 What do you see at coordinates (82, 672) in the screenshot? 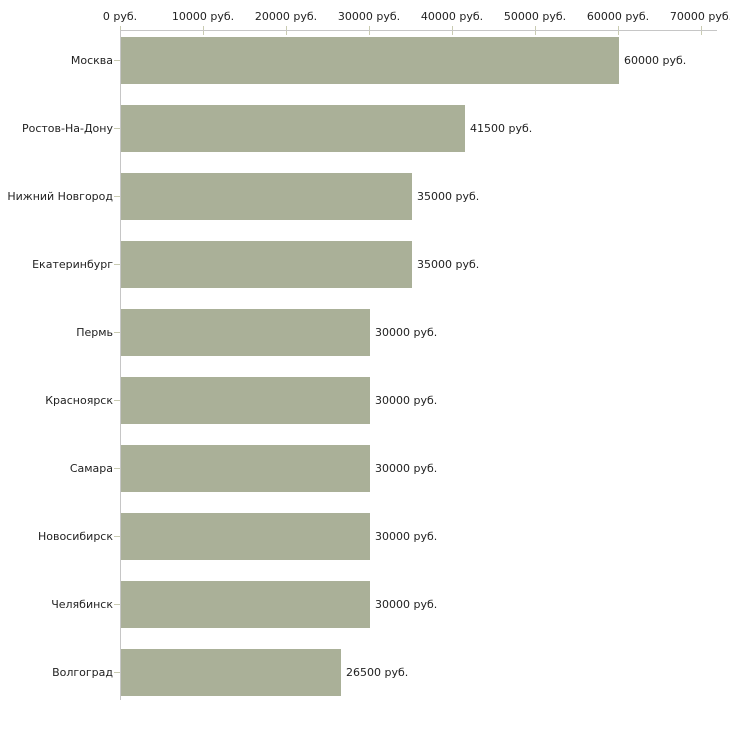
I see `category-label: Волгоград` at bounding box center [82, 672].